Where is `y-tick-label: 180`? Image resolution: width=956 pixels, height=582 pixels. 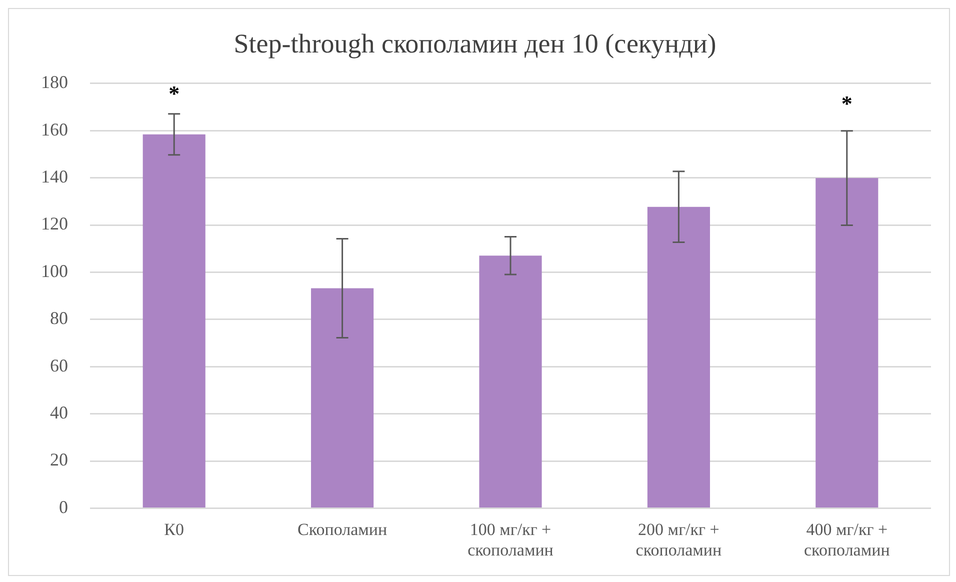 y-tick-label: 180 is located at coordinates (54, 82).